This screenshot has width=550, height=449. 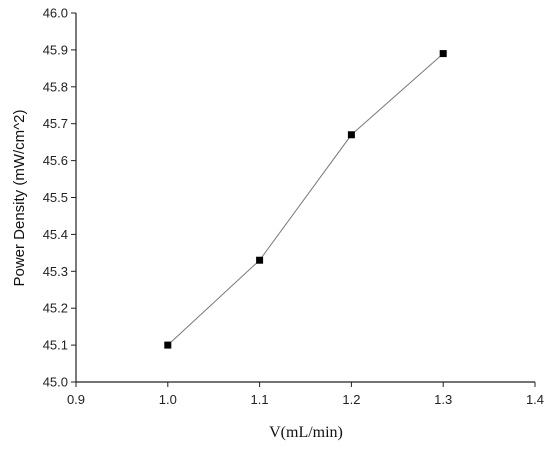 I want to click on y-tick-label: 46.0, so click(x=55, y=13).